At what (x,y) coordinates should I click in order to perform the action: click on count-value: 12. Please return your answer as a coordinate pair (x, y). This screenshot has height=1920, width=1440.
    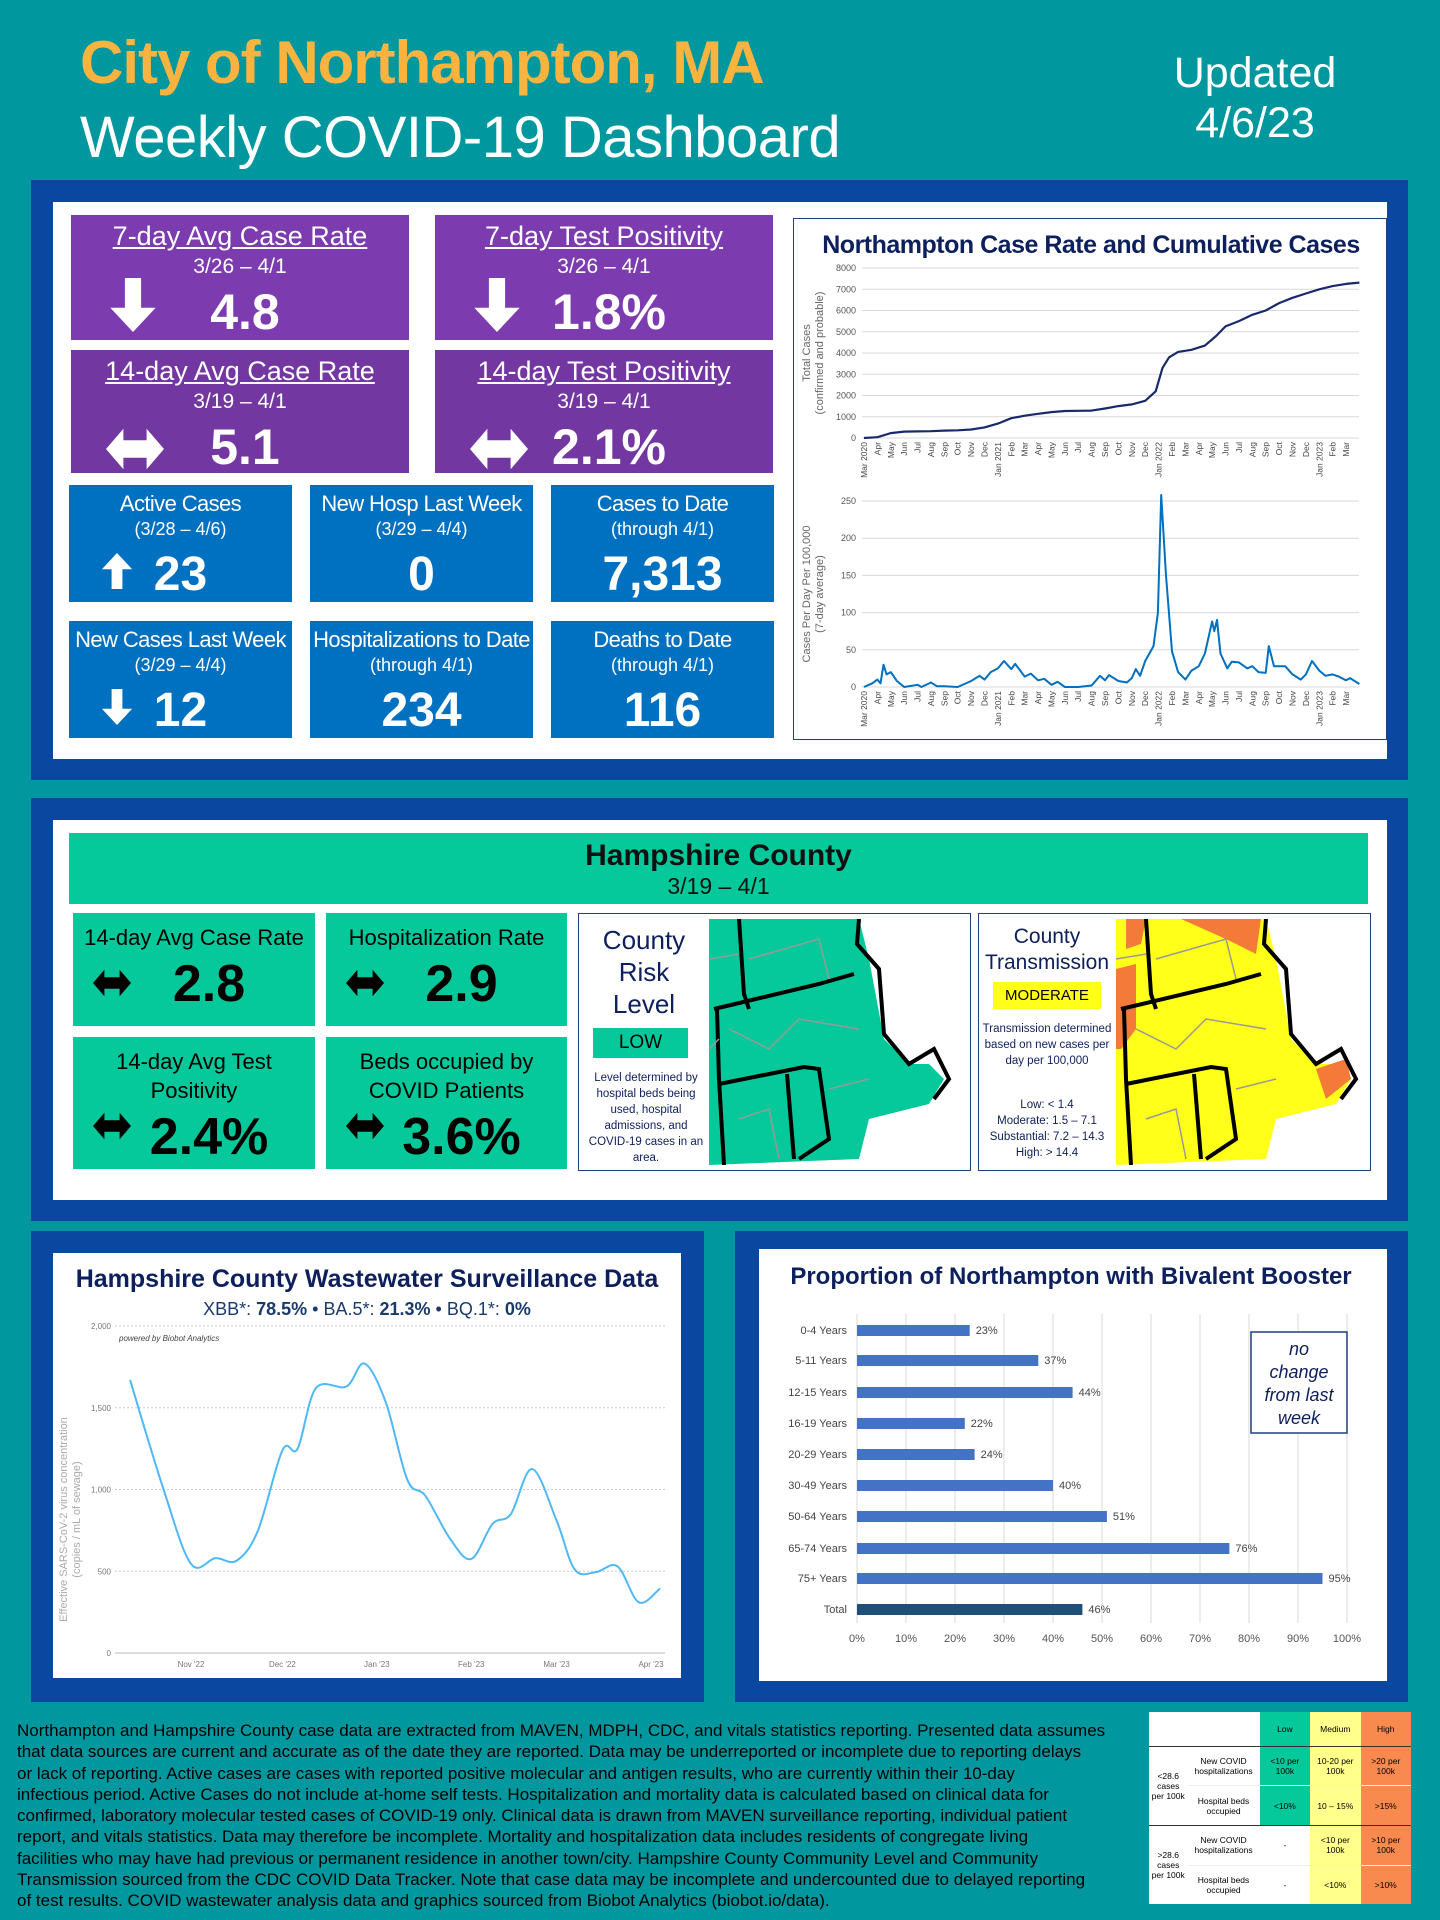
    Looking at the image, I should click on (180, 710).